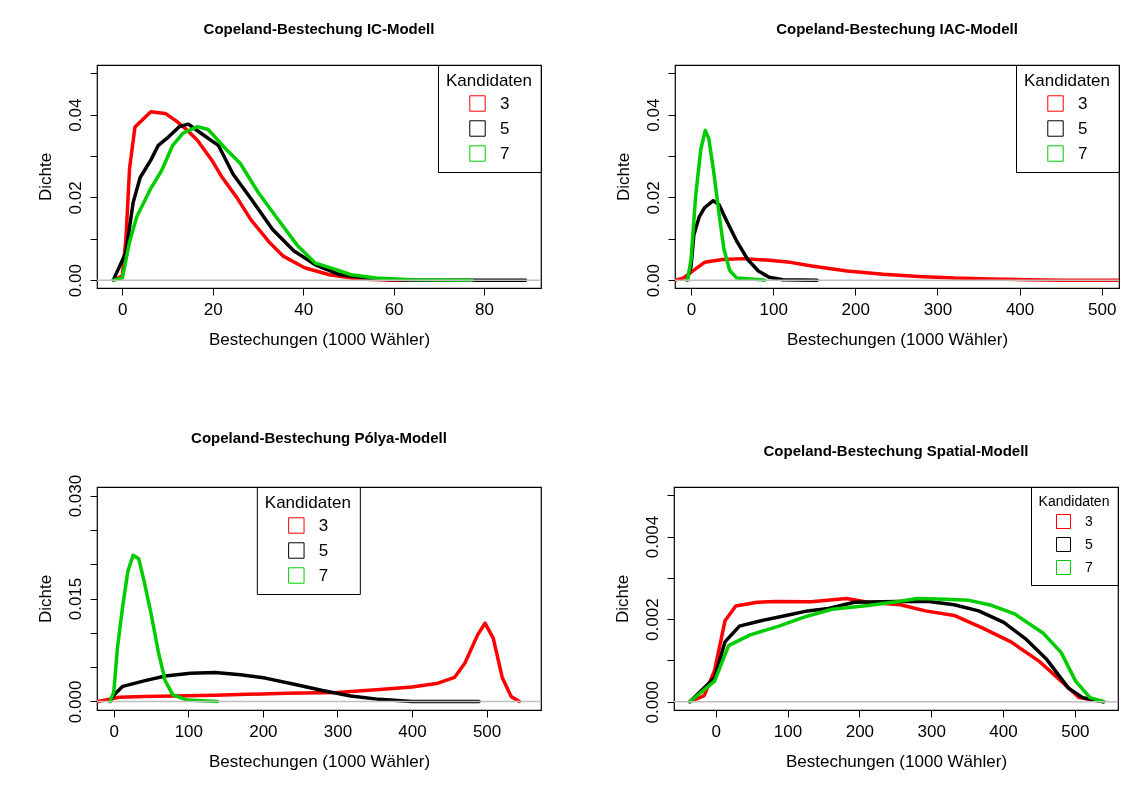 The height and width of the screenshot is (798, 1122). I want to click on x-tick-label: 80, so click(484, 309).